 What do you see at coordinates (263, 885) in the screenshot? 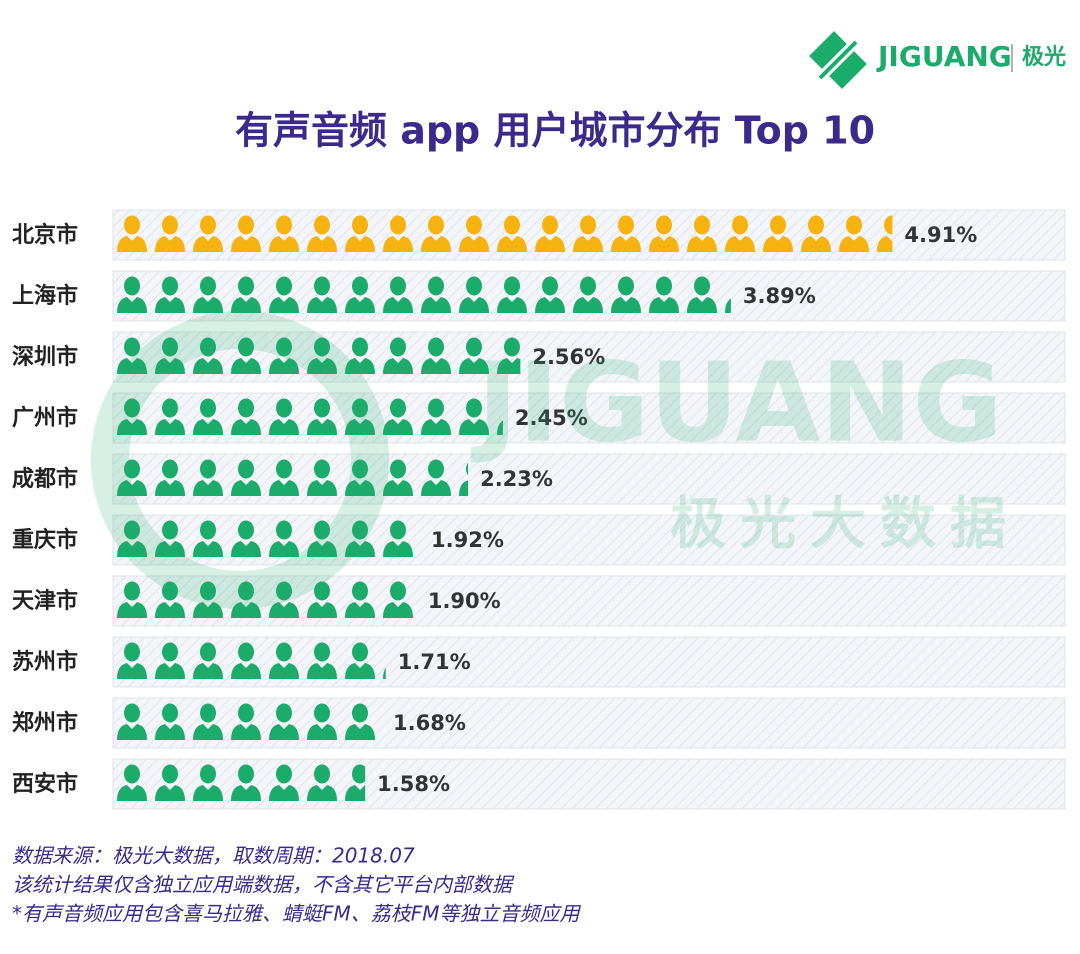
I see `footnote: 该统计结果仅含独立应用端数据，不含其它平台内部数据` at bounding box center [263, 885].